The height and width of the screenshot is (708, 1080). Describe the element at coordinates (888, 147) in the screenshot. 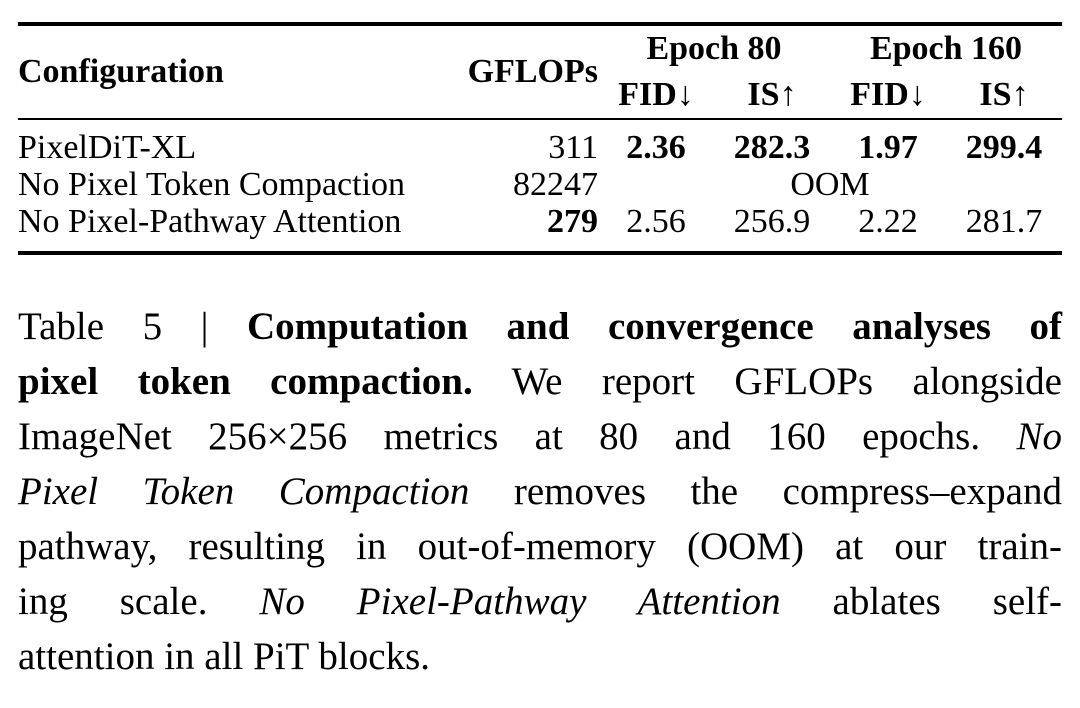

I see `cell-metric: 1.97` at that location.